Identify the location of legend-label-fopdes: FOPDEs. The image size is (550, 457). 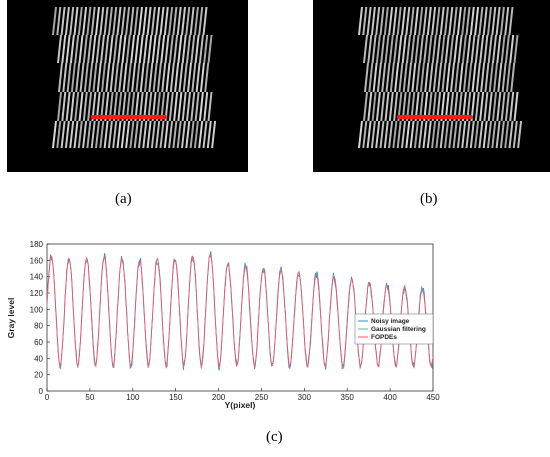
(384, 337).